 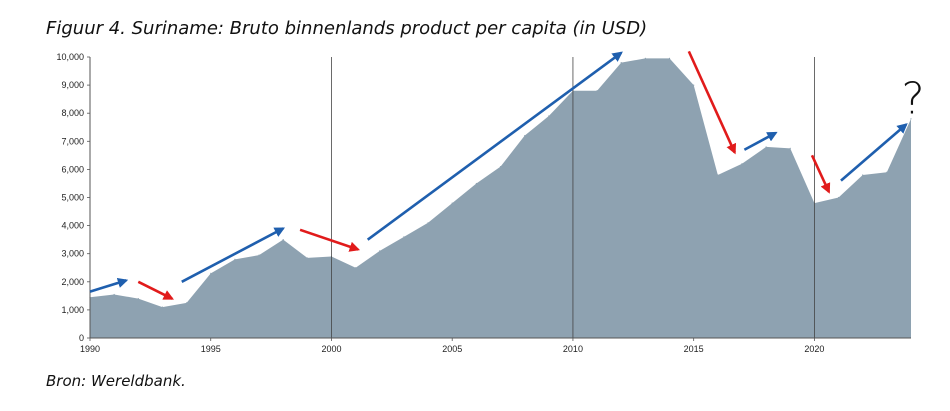 I want to click on x-tick-label: 2000, so click(x=331, y=349).